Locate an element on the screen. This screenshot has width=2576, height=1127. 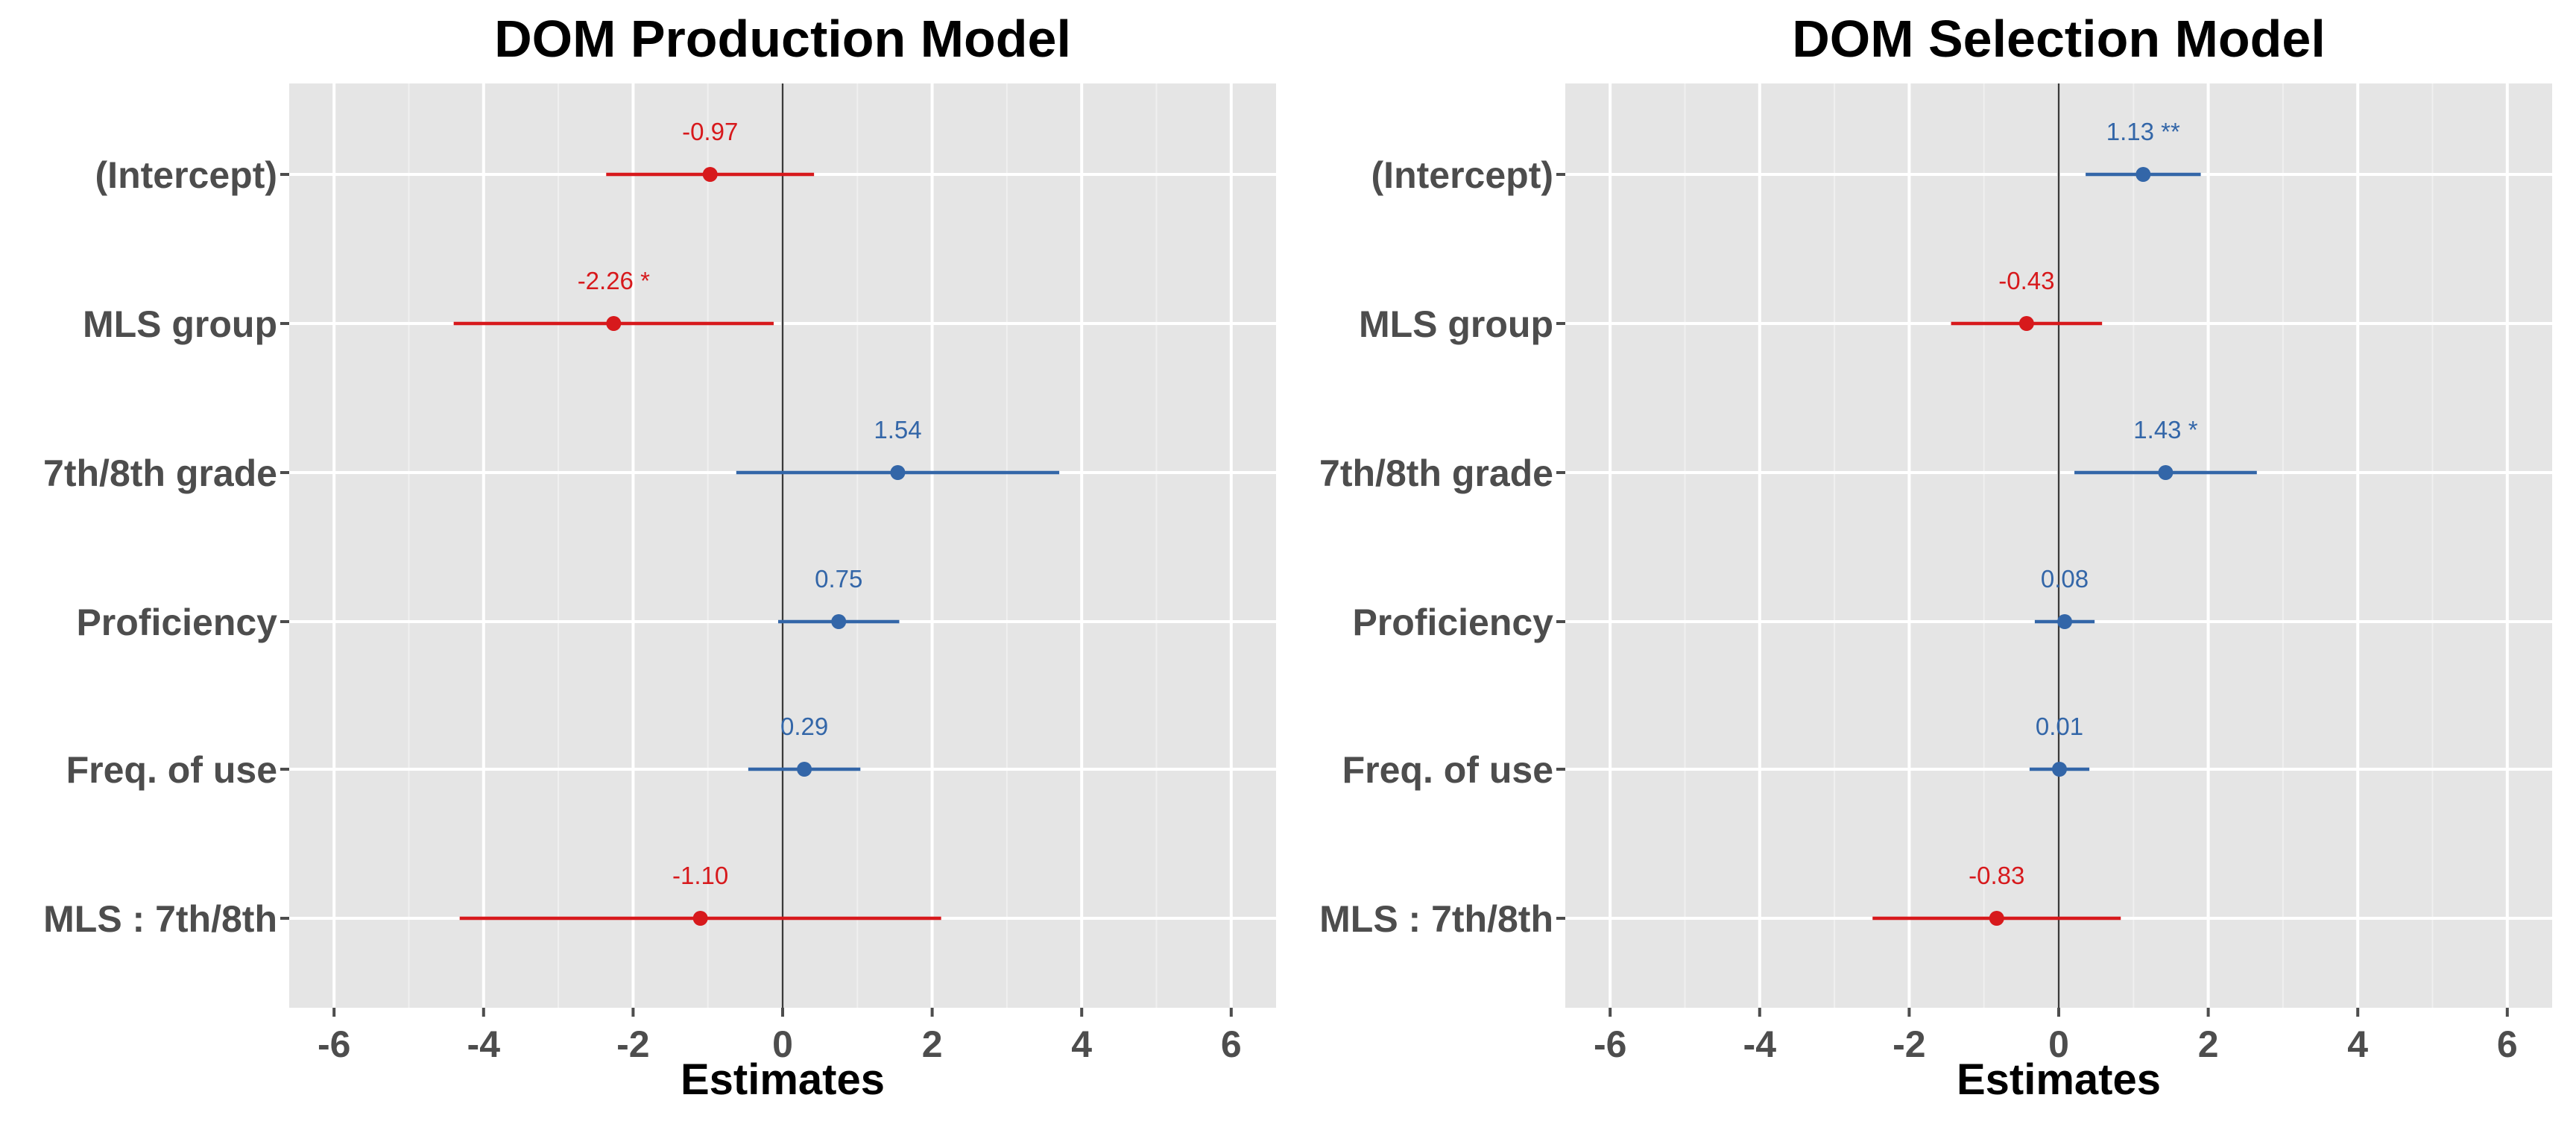
estimate-label: 0.29 is located at coordinates (804, 726).